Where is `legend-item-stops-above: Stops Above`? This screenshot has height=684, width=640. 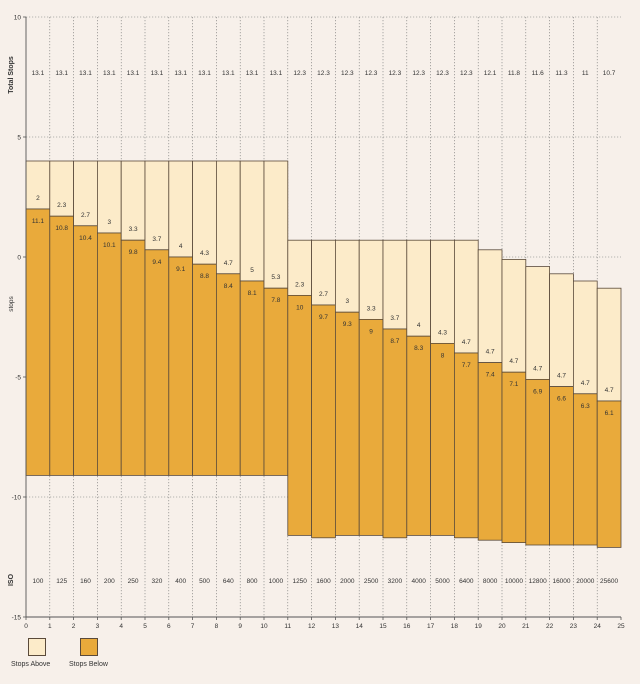
legend-item-stops-above: Stops Above is located at coordinates (25, 653).